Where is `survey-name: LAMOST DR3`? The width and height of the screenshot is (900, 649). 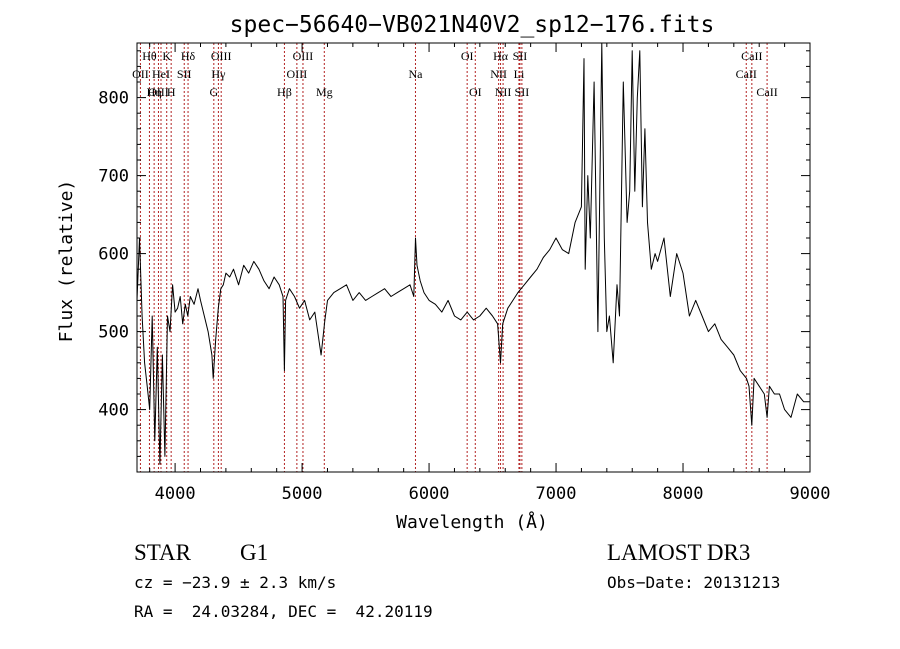
survey-name: LAMOST DR3 is located at coordinates (679, 552).